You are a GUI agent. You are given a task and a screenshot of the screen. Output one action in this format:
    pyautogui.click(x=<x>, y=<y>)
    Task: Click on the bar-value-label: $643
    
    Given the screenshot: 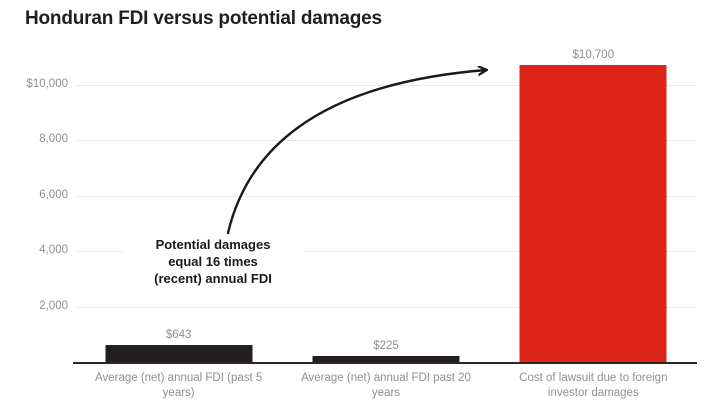 What is the action you would take?
    pyautogui.click(x=178, y=334)
    